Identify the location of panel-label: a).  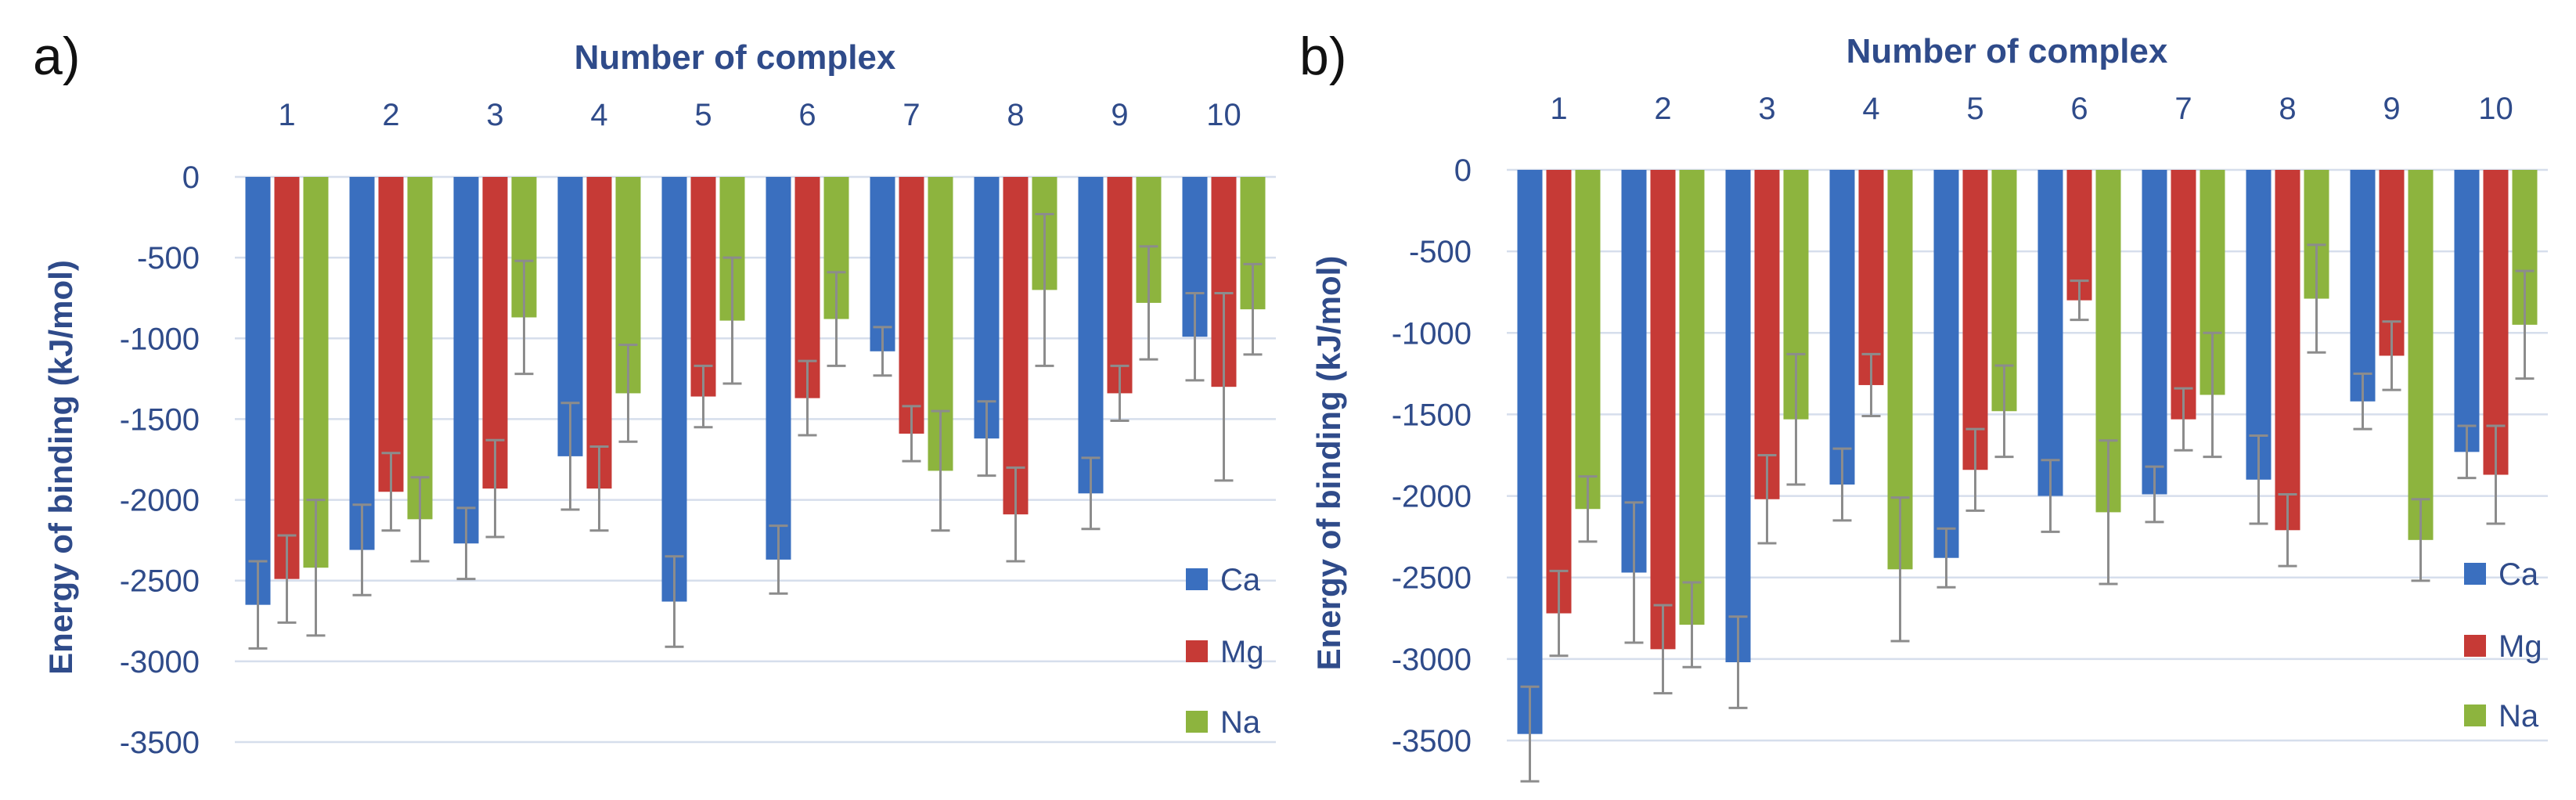
(56, 56).